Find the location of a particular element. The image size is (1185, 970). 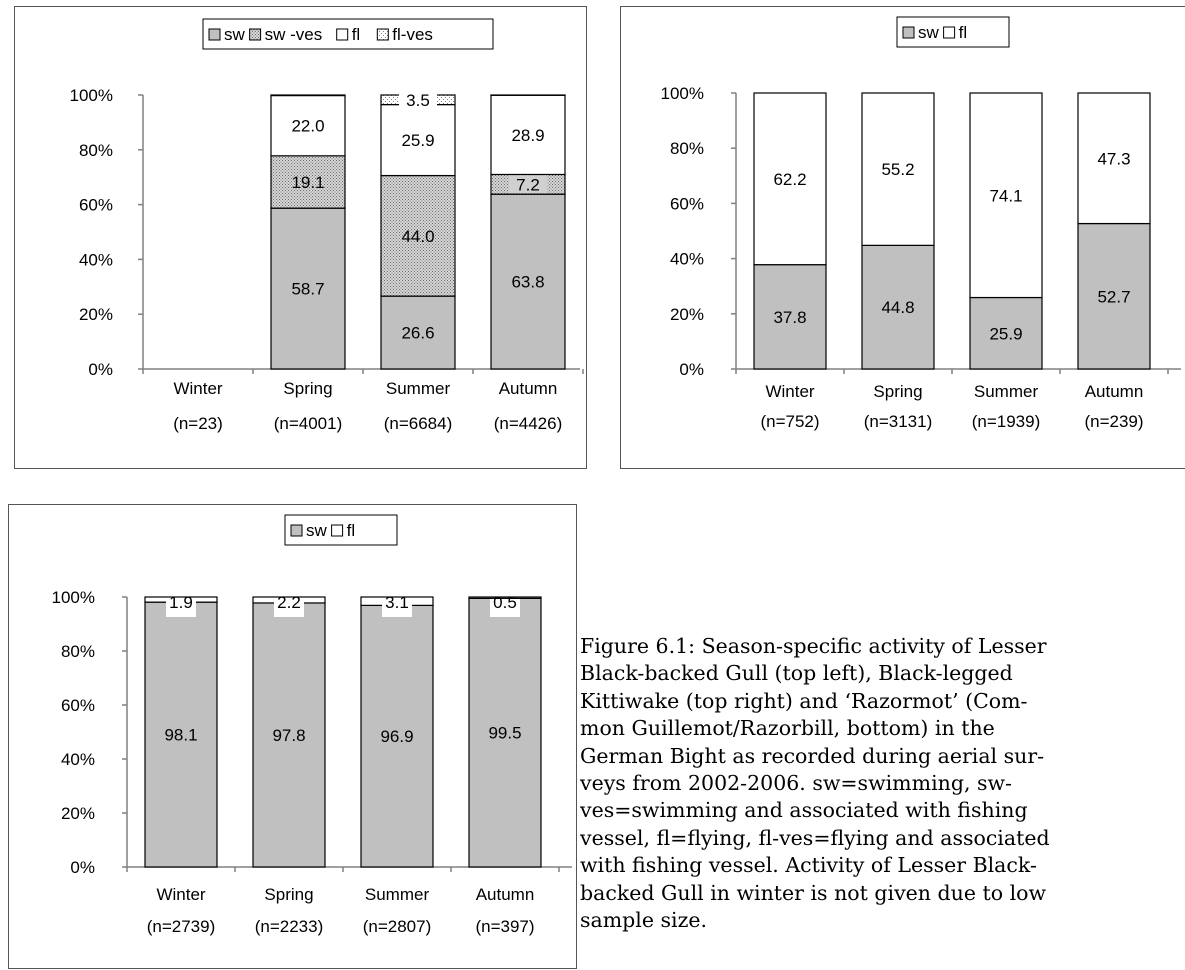

x-tick-label: (n=397) is located at coordinates (504, 926).